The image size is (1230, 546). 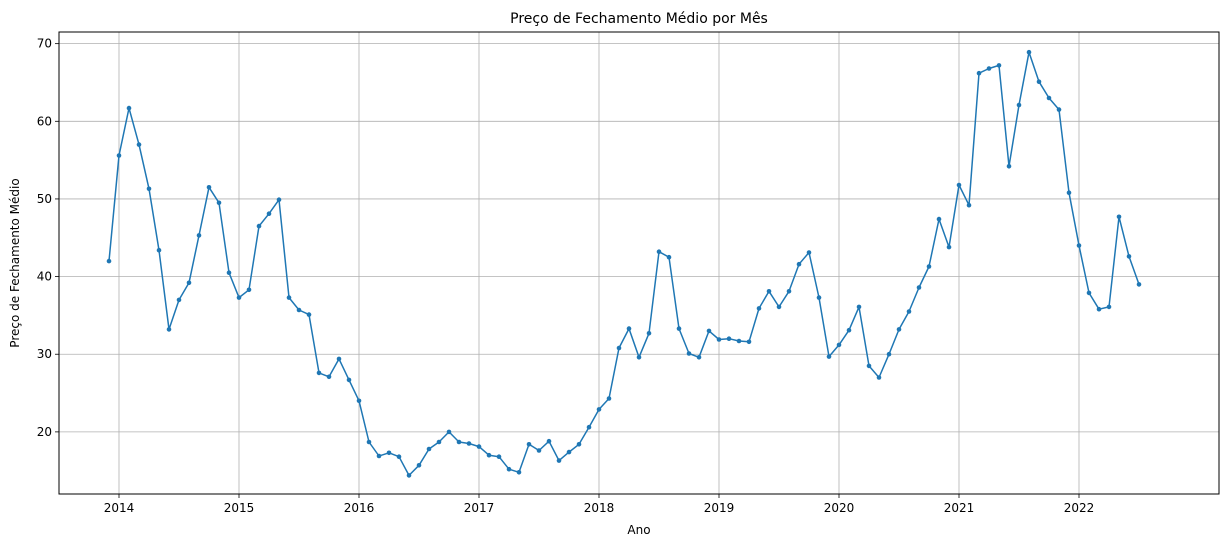 What do you see at coordinates (44, 199) in the screenshot?
I see `y-tick-label: 50` at bounding box center [44, 199].